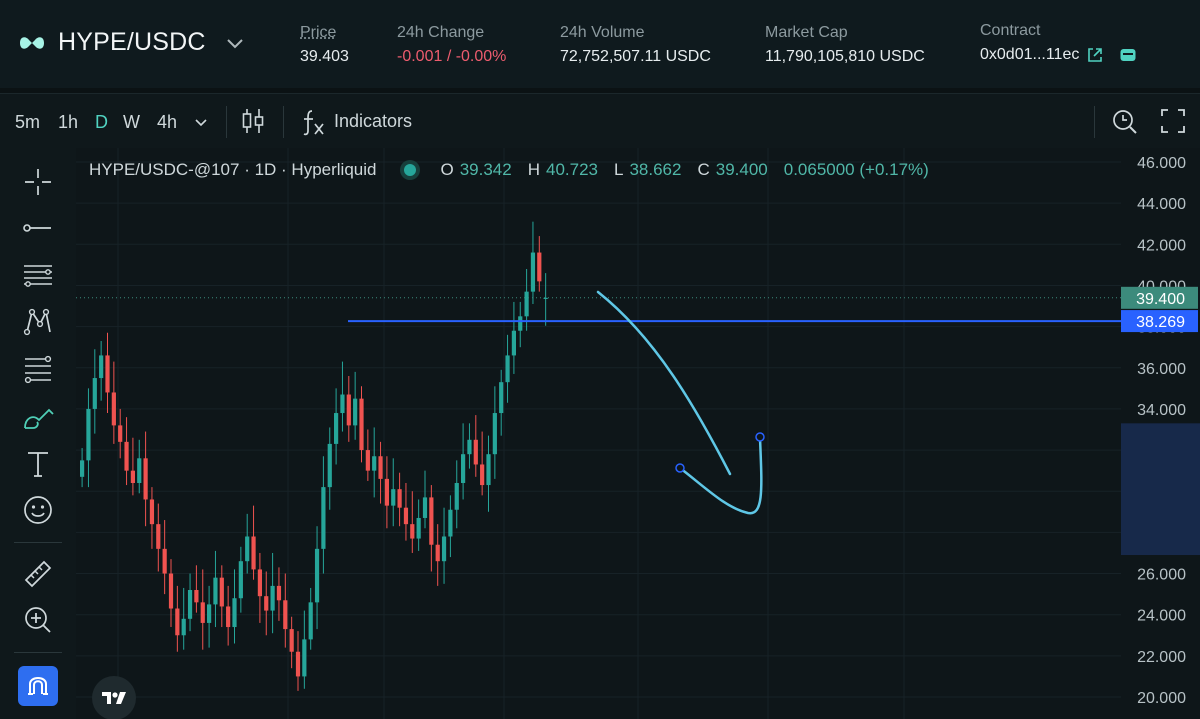  I want to click on text-tool, so click(38, 464).